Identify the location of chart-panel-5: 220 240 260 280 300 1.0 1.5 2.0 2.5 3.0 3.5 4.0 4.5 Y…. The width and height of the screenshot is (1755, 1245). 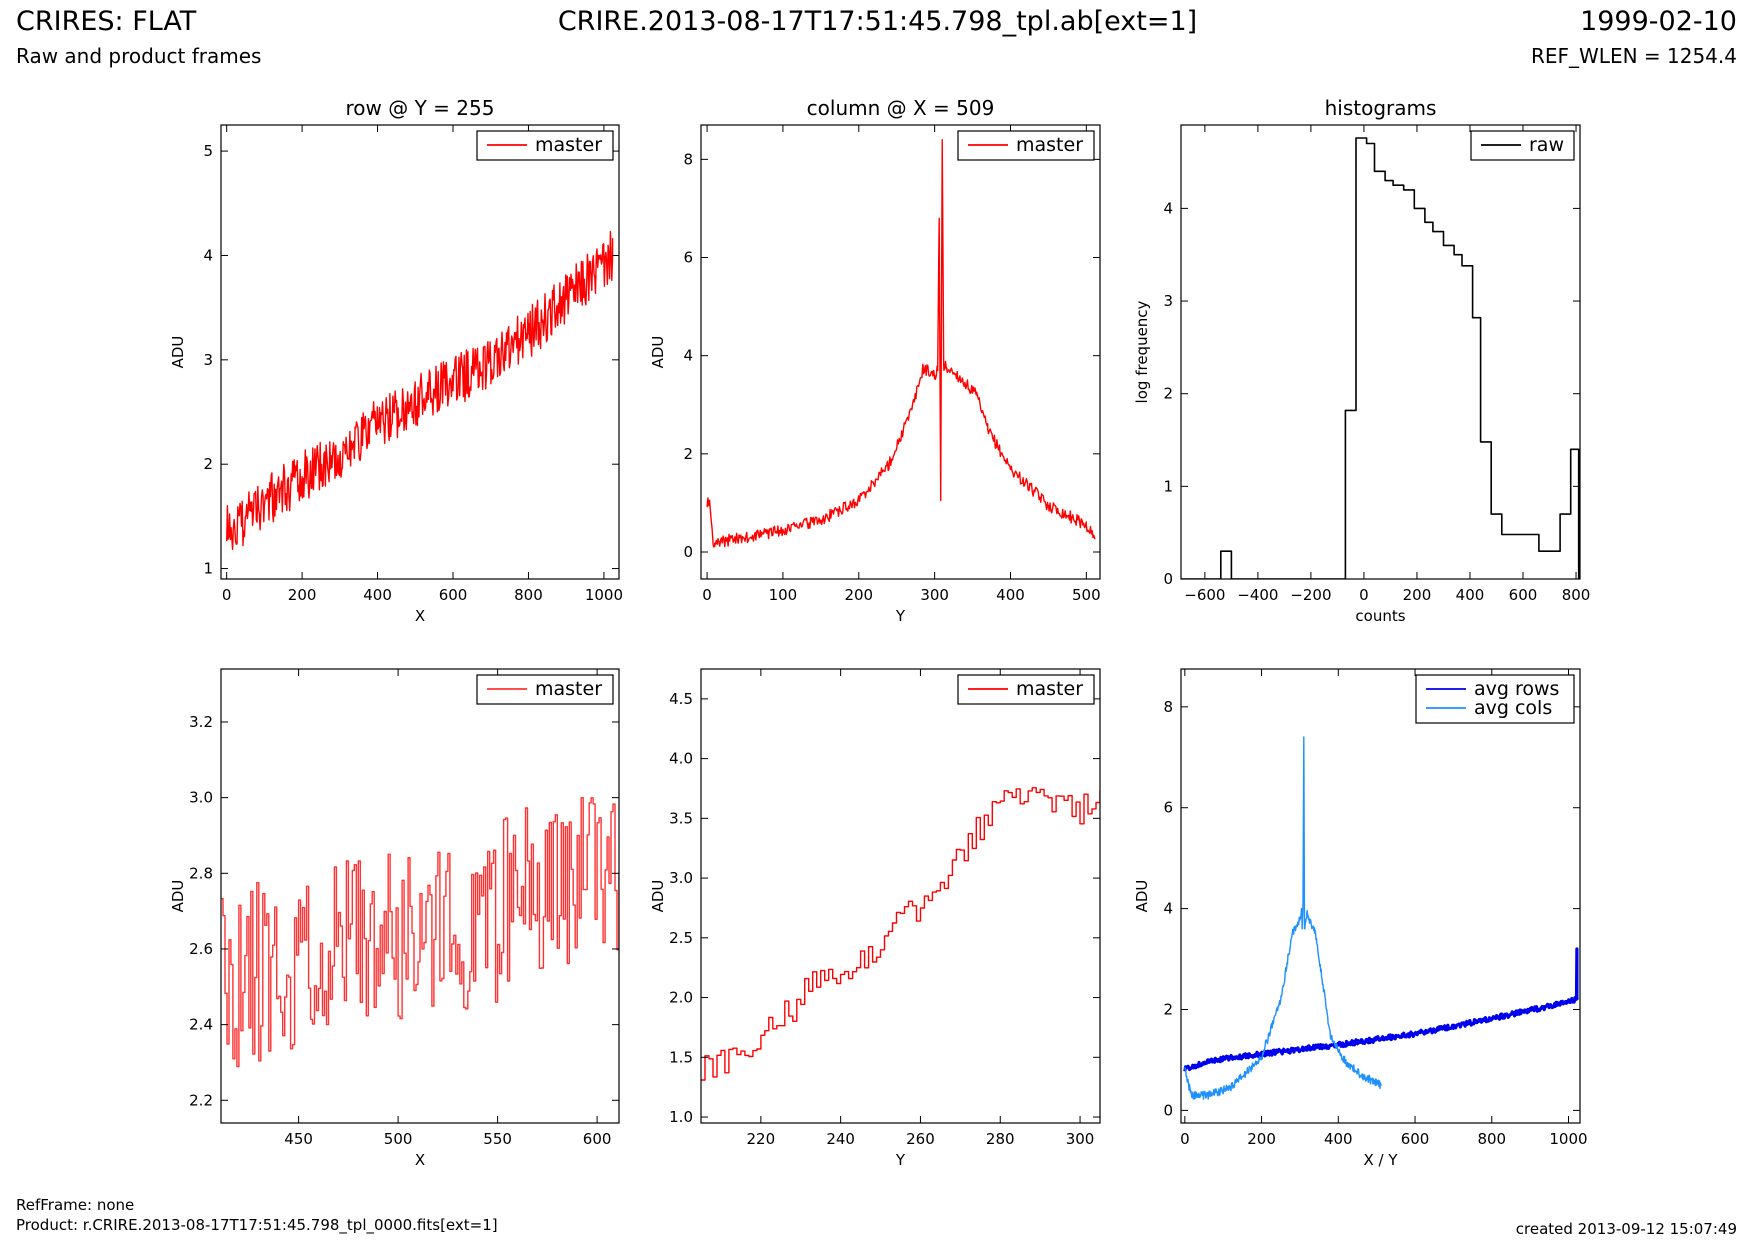
(875, 918).